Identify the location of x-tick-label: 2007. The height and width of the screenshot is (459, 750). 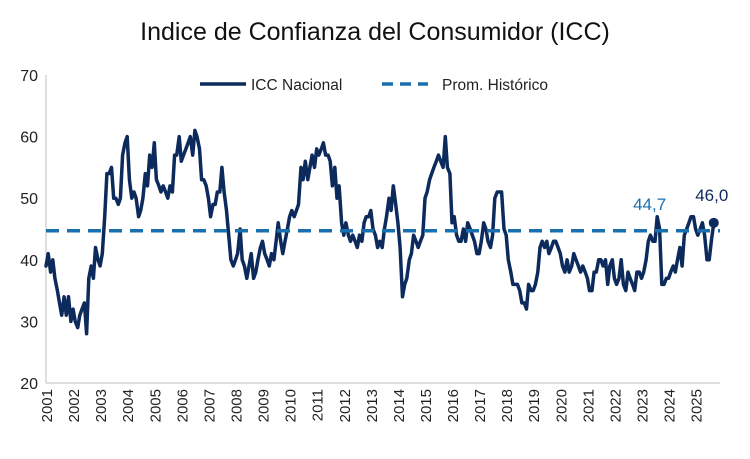
(209, 405).